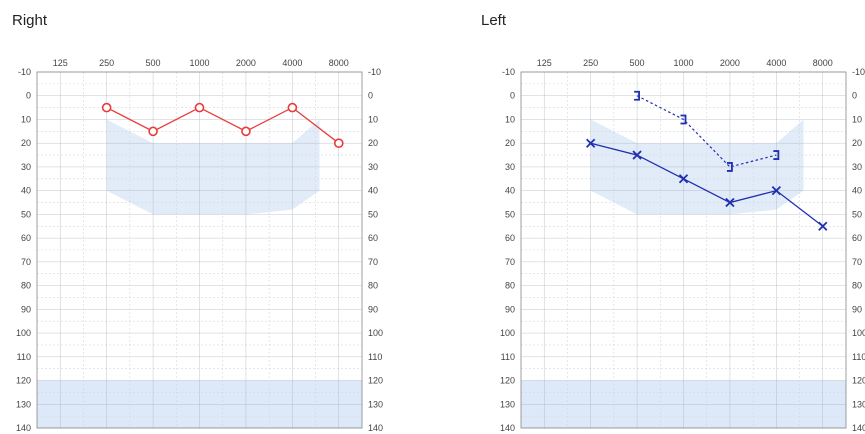 The width and height of the screenshot is (865, 434). Describe the element at coordinates (857, 238) in the screenshot. I see `left-y-tick-label-right: 60` at that location.